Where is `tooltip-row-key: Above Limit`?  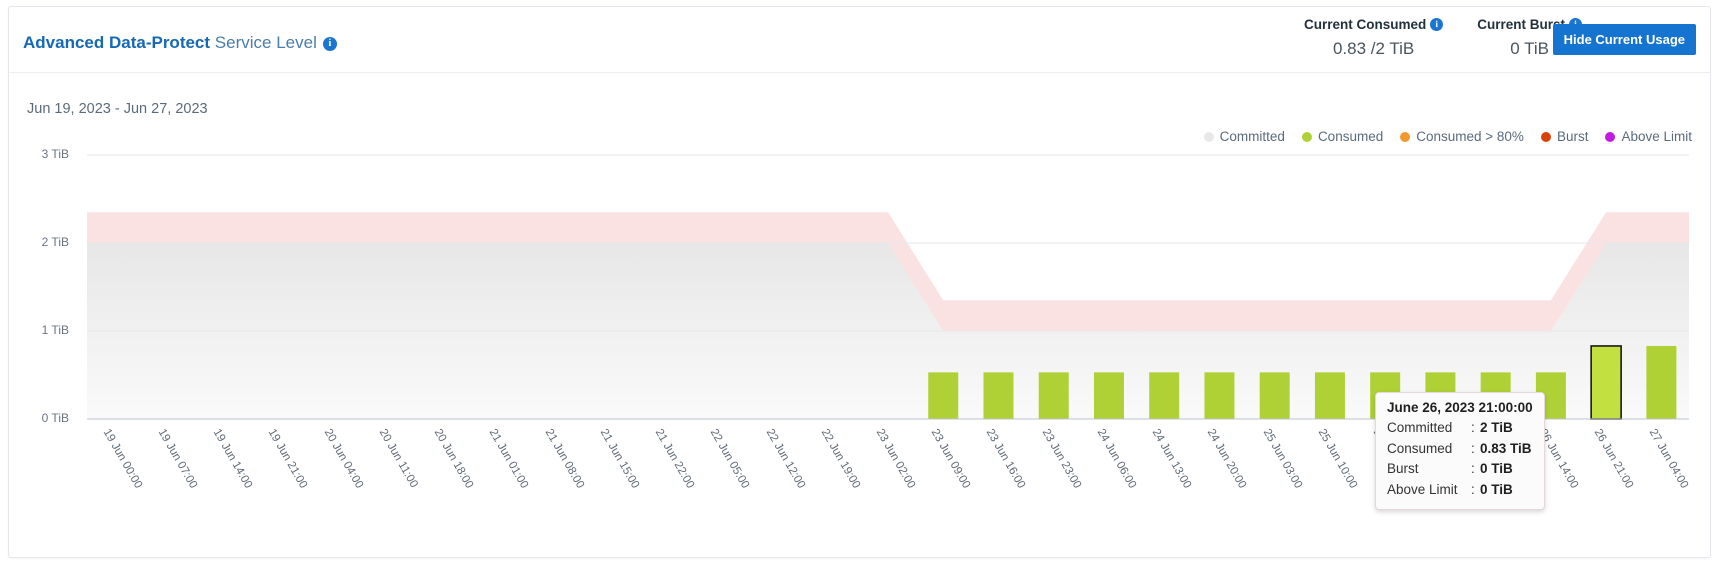 tooltip-row-key: Above Limit is located at coordinates (1422, 489).